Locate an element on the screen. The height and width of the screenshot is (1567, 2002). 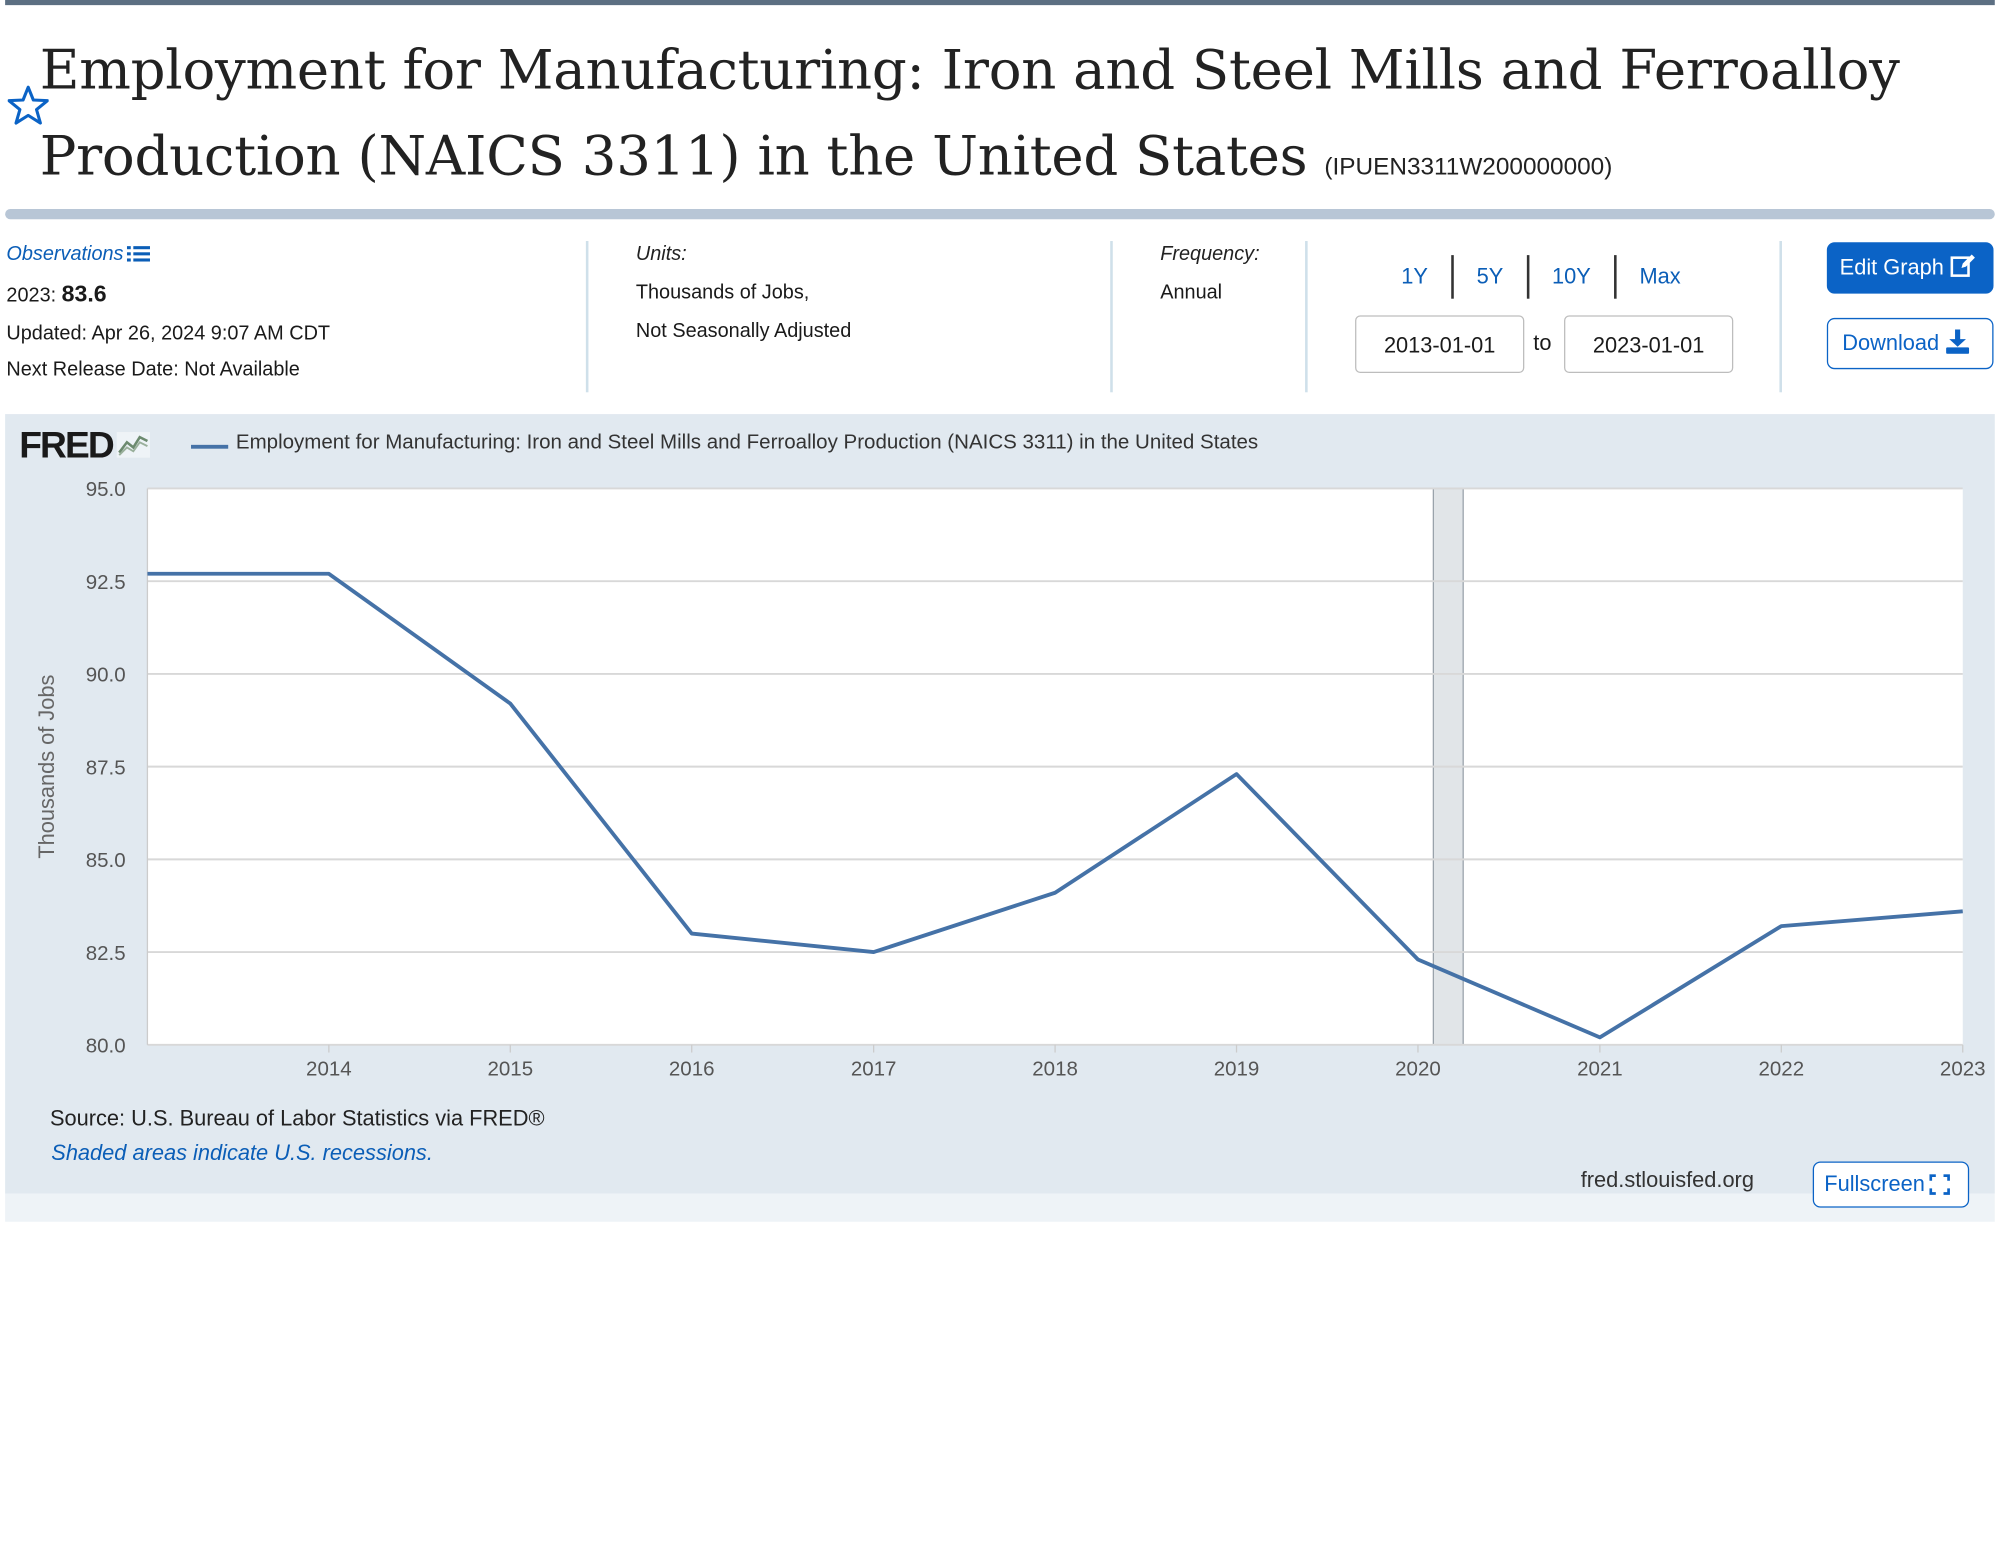
x-tick-label: 2016 is located at coordinates (692, 1069).